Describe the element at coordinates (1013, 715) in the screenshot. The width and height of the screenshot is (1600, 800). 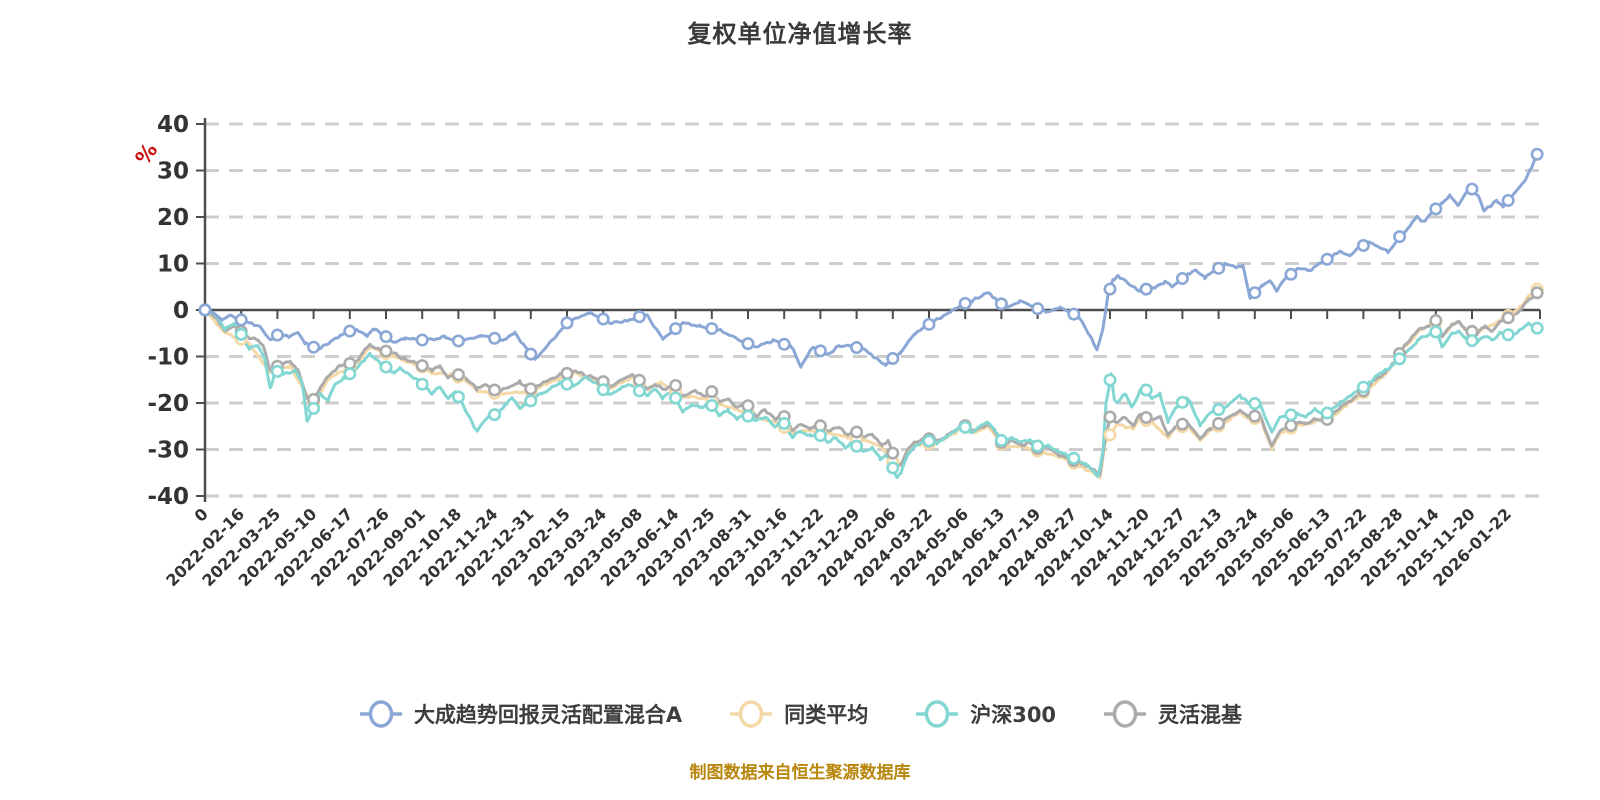
I see `legend-label: 沪深300` at that location.